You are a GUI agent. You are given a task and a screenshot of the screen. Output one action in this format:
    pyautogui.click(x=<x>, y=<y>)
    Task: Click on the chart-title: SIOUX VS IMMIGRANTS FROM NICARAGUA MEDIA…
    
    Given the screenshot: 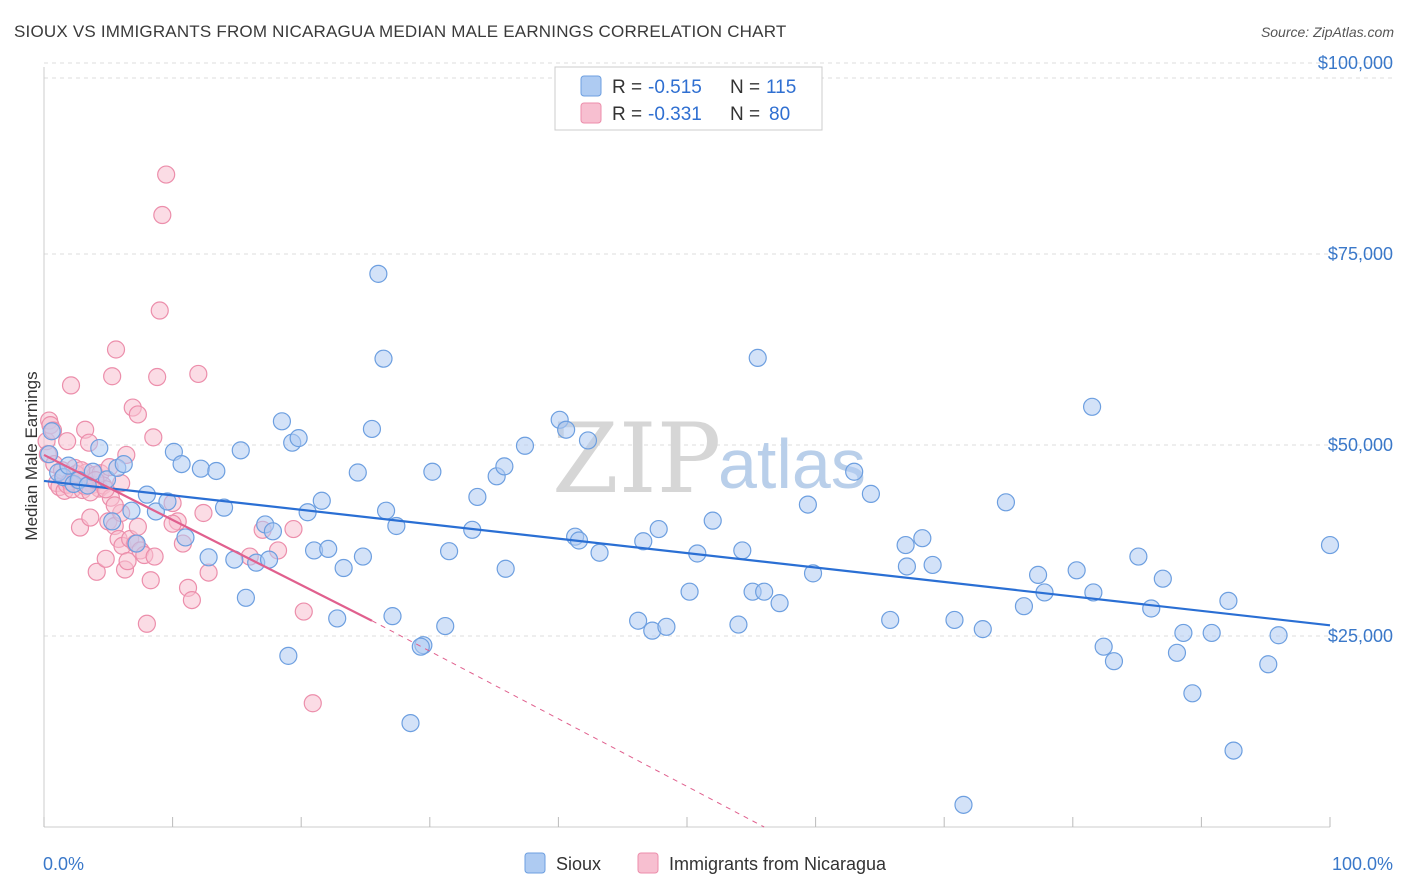 What is the action you would take?
    pyautogui.click(x=400, y=31)
    